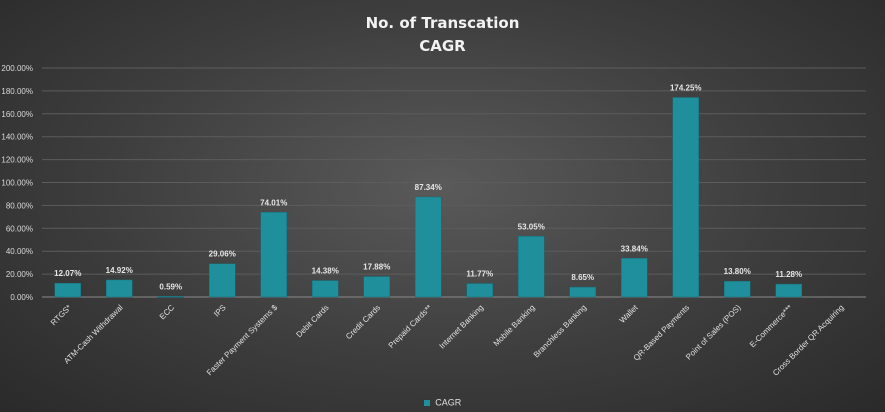  Describe the element at coordinates (442, 23) in the screenshot. I see `chart-title: No. of Transcation` at that location.